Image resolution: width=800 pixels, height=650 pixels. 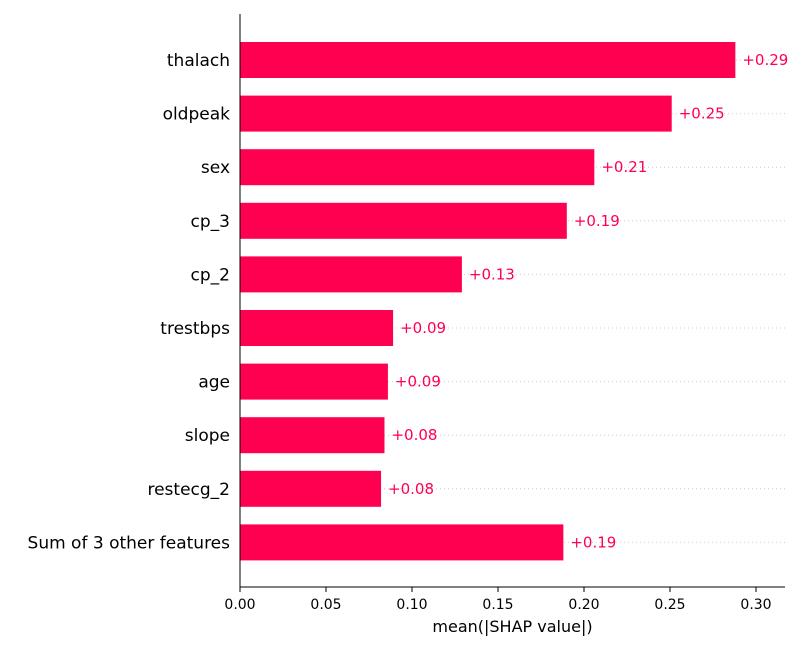 What do you see at coordinates (198, 61) in the screenshot?
I see `category-label: thalach` at bounding box center [198, 61].